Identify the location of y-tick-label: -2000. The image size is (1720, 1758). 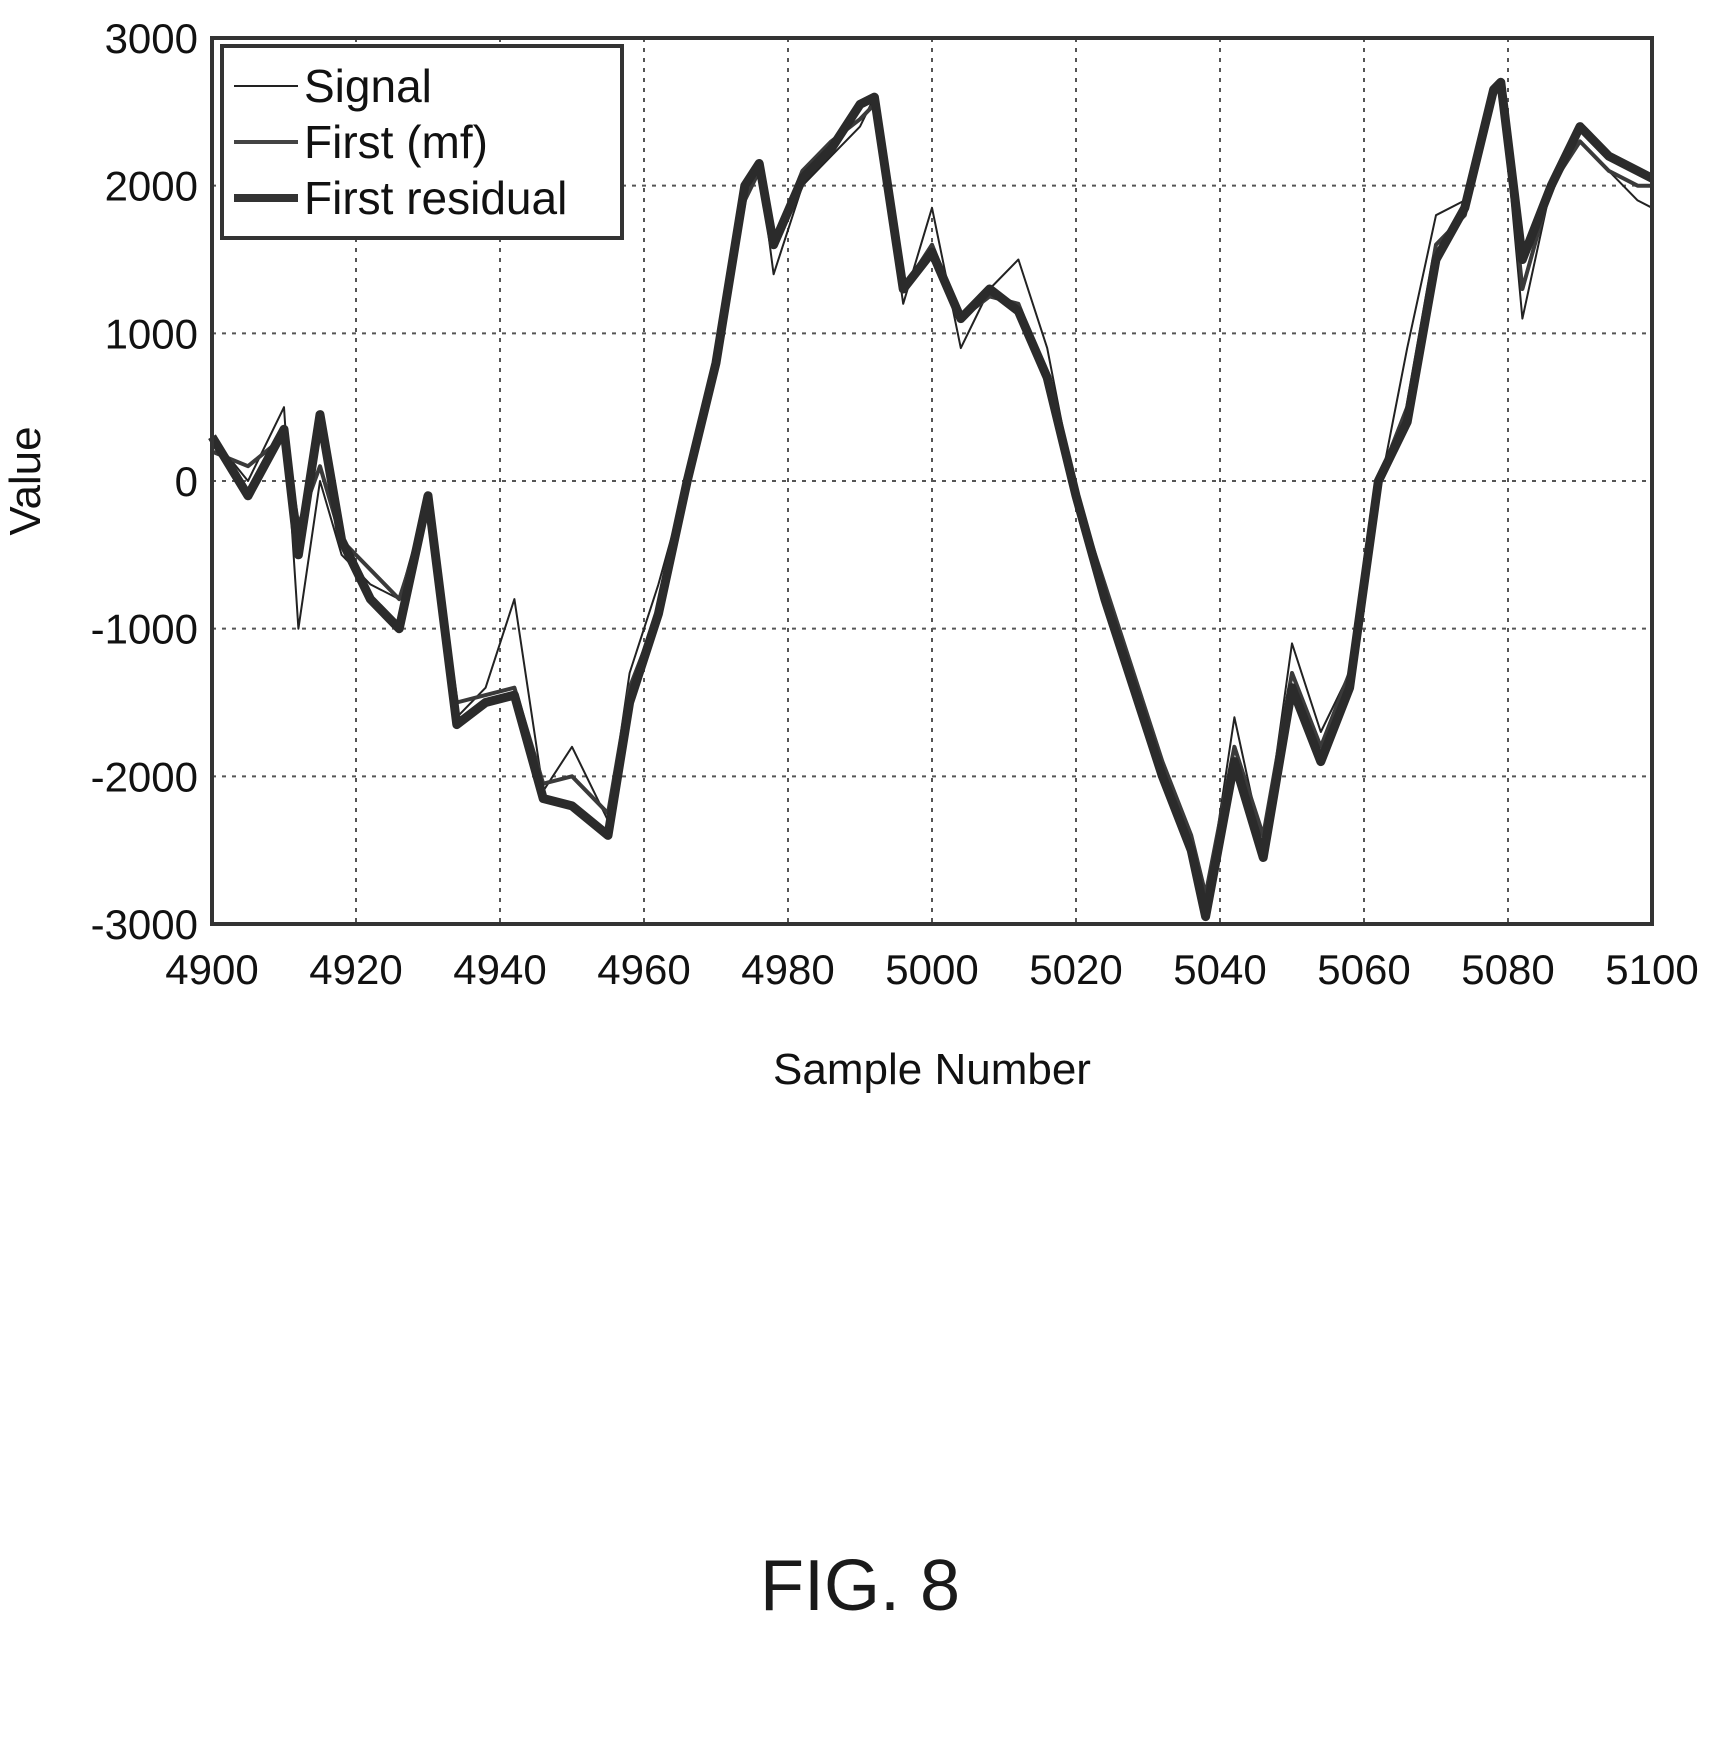
(144, 776).